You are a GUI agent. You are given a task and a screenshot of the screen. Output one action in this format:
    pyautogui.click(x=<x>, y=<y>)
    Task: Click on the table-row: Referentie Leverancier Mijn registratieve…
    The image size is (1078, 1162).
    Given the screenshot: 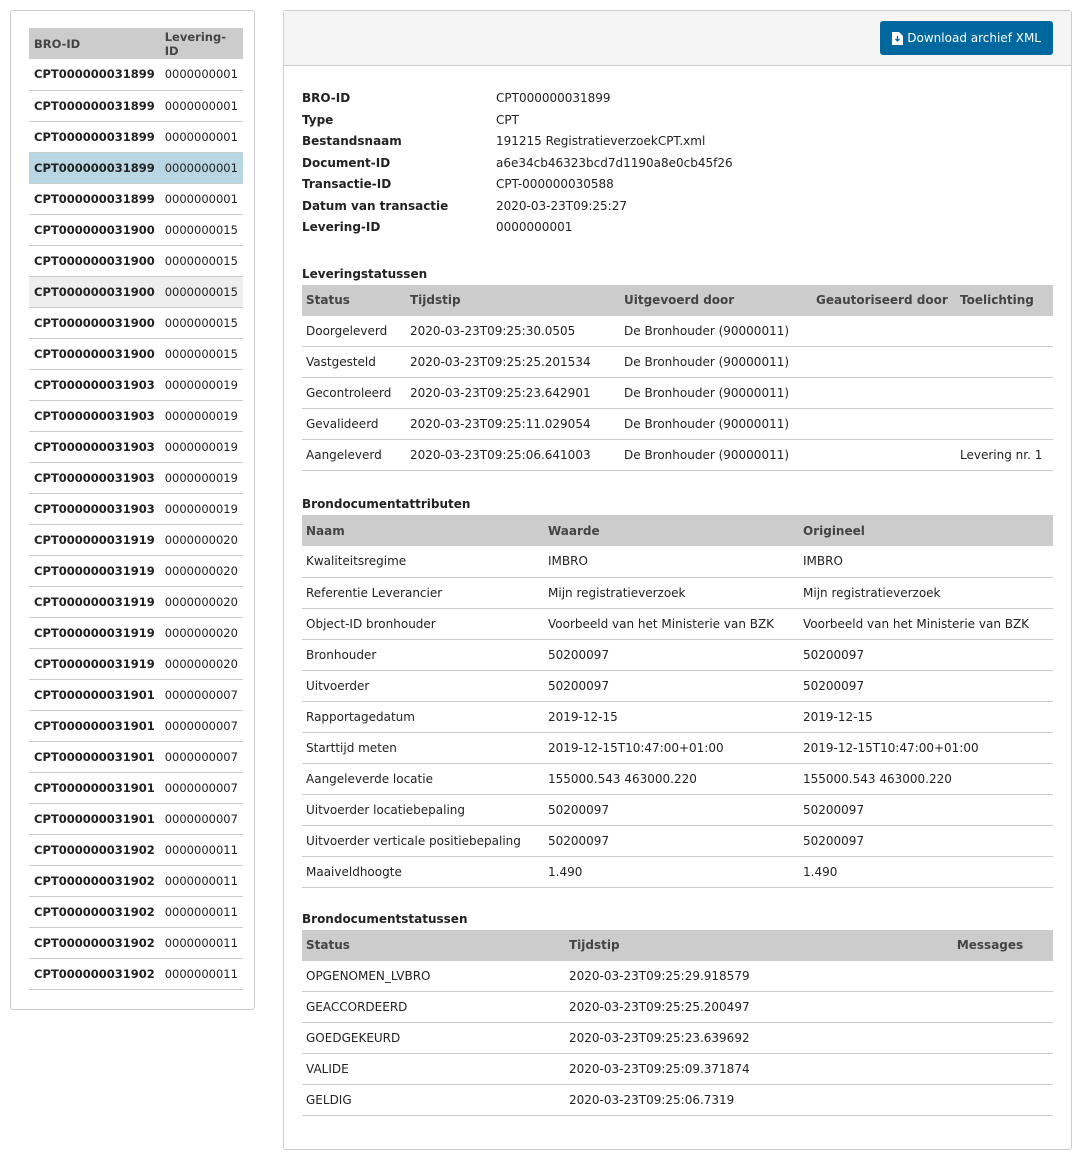 What is the action you would take?
    pyautogui.click(x=677, y=593)
    